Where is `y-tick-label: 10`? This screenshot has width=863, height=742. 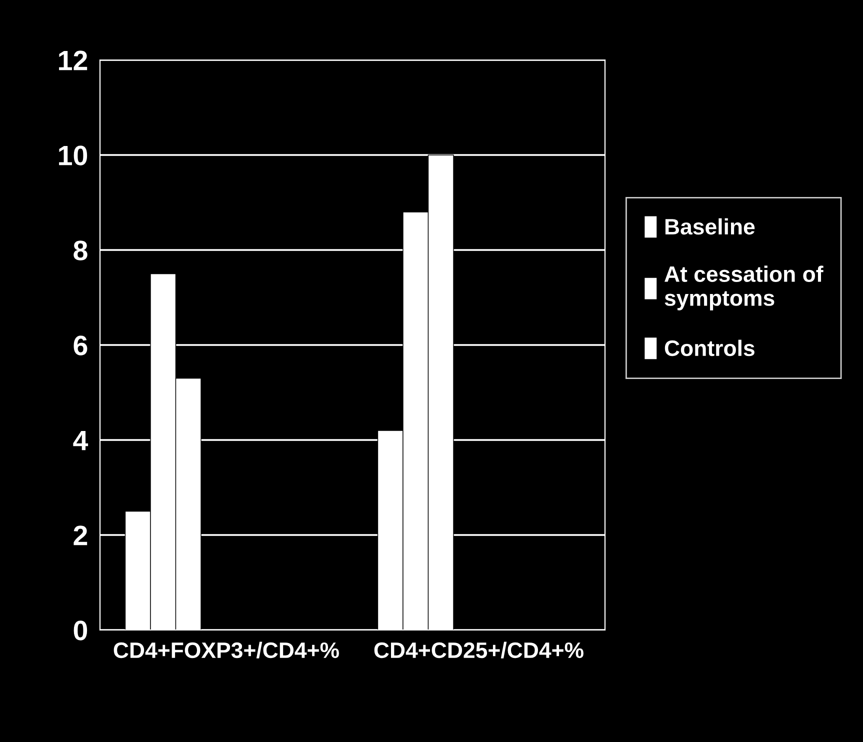
y-tick-label: 10 is located at coordinates (73, 156).